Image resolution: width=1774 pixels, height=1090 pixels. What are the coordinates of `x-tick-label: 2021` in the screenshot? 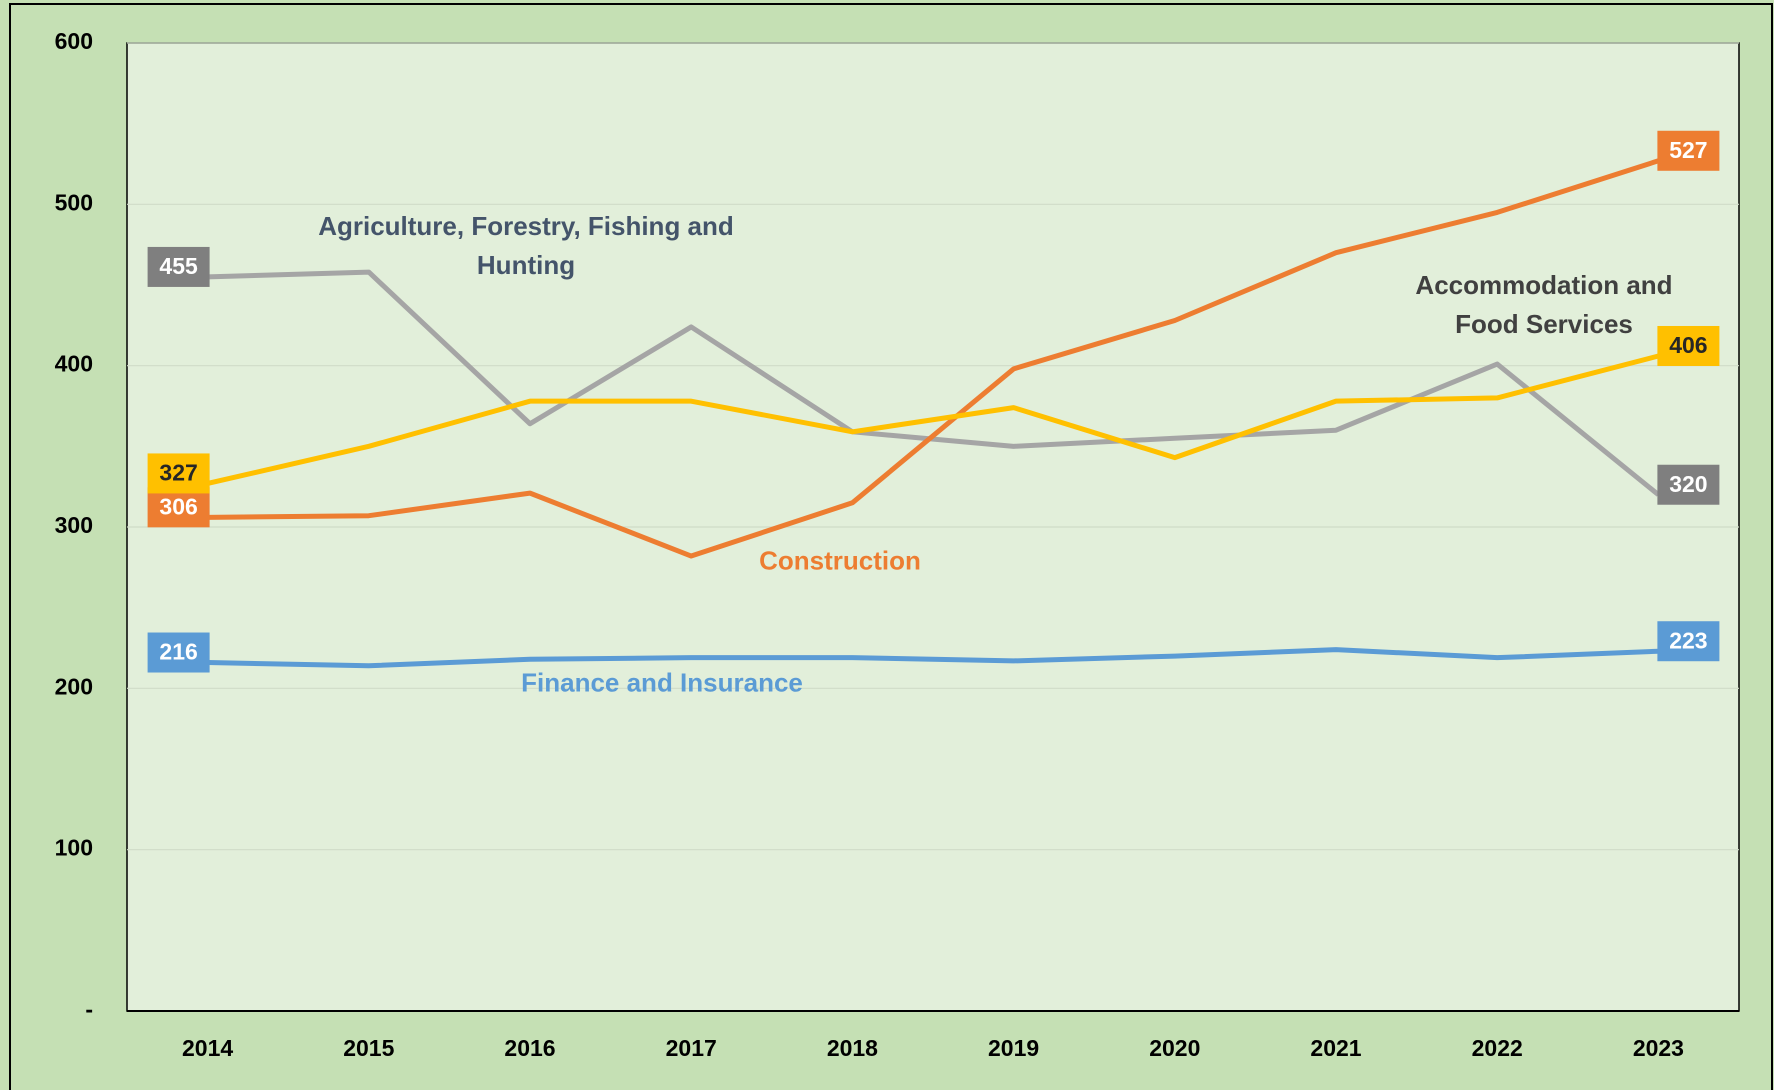 It's located at (1335, 1048).